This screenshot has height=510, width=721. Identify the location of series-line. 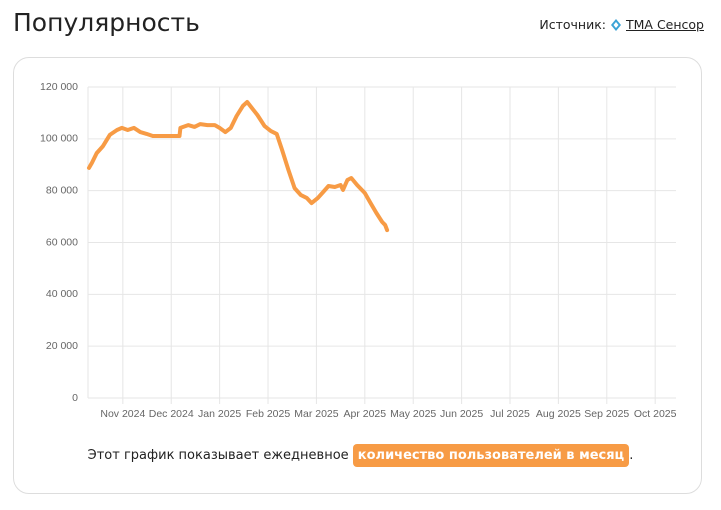
(238, 166).